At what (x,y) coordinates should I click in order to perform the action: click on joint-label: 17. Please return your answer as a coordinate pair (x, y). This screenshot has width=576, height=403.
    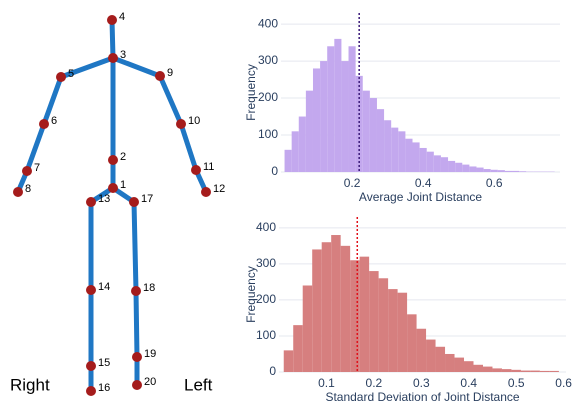
    Looking at the image, I should click on (147, 199).